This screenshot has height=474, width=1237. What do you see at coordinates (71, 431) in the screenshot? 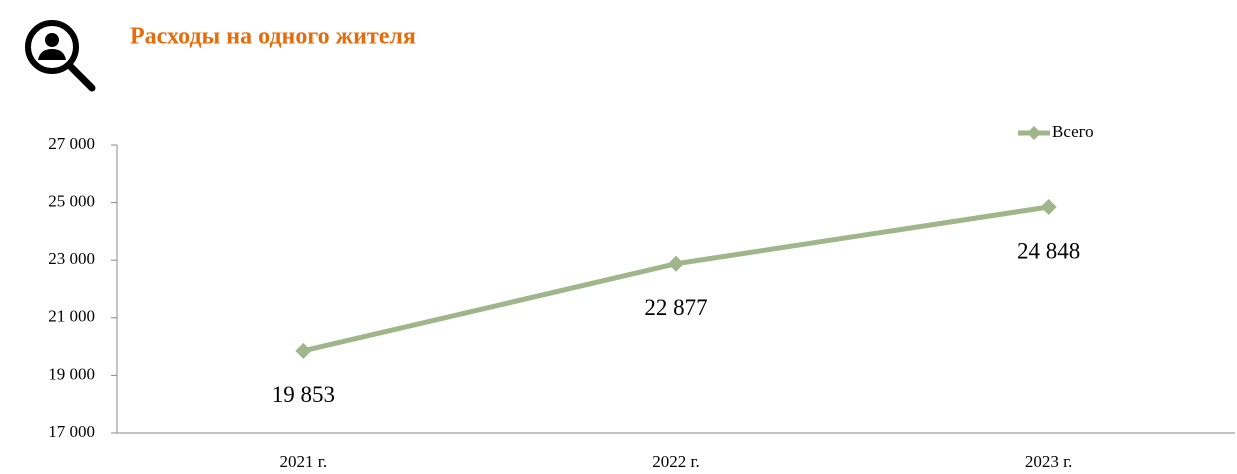
I see `y-tick-label: 17 000` at bounding box center [71, 431].